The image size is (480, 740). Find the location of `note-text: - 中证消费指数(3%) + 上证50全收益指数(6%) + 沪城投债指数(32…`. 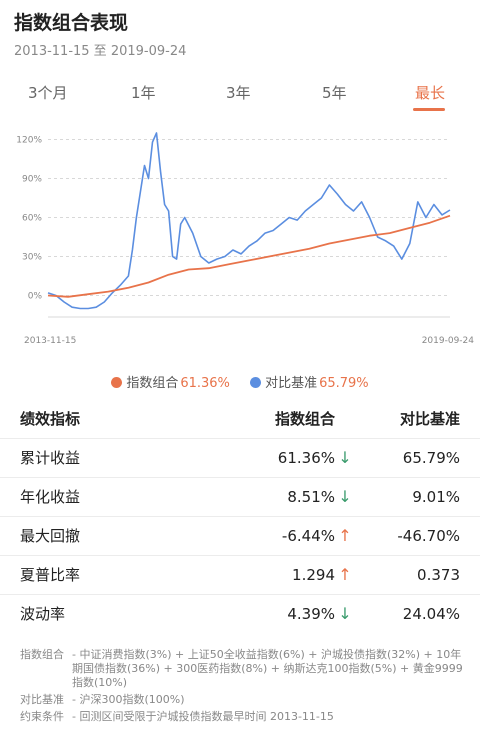

note-text: - 中证消费指数(3%) + 上证50全收益指数(6%) + 沪城投债指数(32… is located at coordinates (267, 668).